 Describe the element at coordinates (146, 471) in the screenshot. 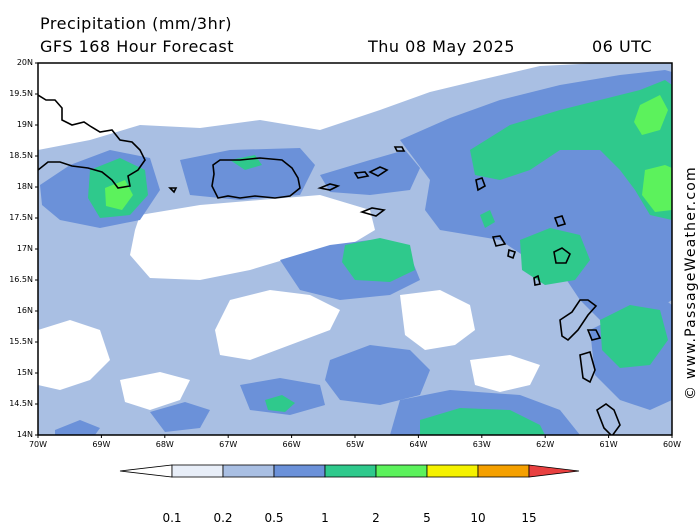

I see `legend-min-arrow` at that location.